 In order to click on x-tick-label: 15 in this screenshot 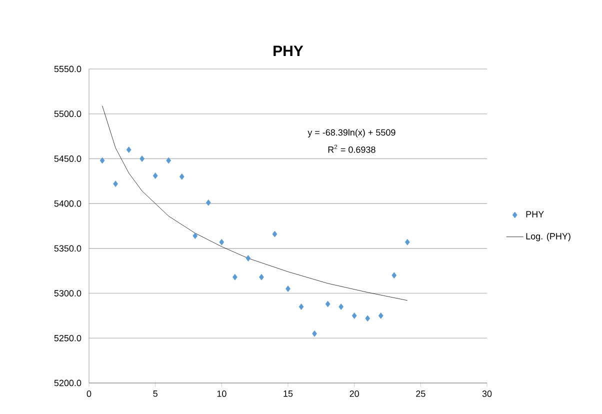, I will do `click(288, 393)`.